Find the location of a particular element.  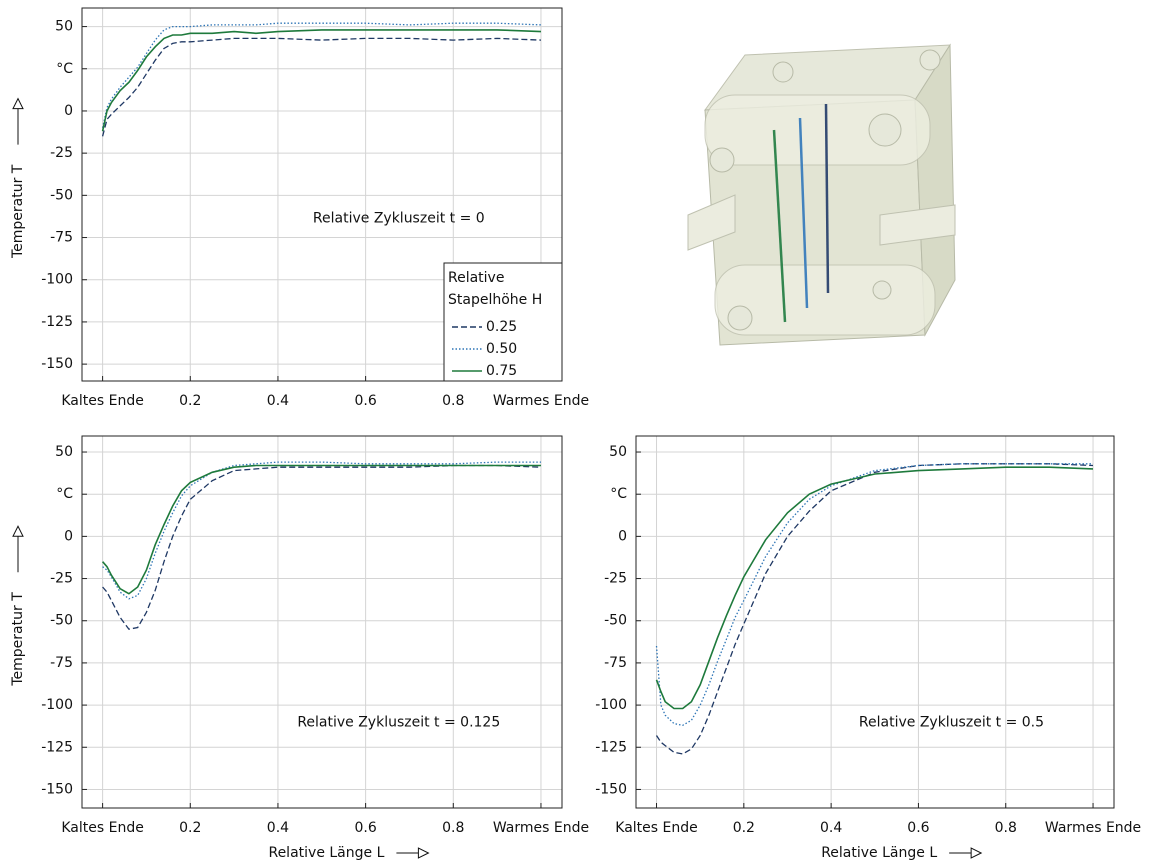

legend-title: Relative is located at coordinates (476, 278).